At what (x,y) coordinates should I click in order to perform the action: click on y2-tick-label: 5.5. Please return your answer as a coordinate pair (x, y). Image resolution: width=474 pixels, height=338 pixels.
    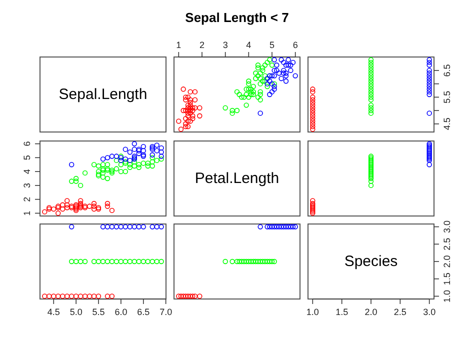
    Looking at the image, I should click on (447, 97).